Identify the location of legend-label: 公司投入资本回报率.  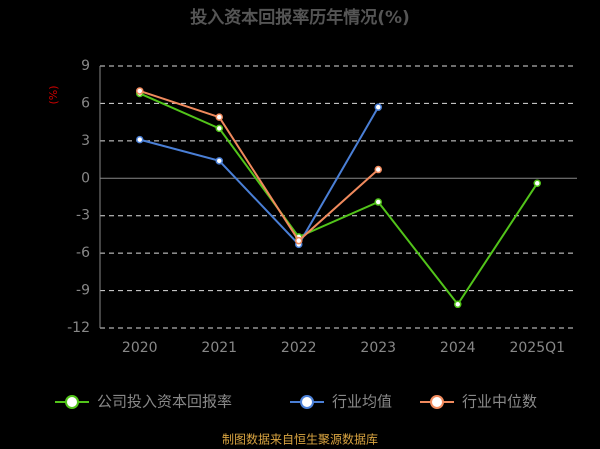
(164, 402).